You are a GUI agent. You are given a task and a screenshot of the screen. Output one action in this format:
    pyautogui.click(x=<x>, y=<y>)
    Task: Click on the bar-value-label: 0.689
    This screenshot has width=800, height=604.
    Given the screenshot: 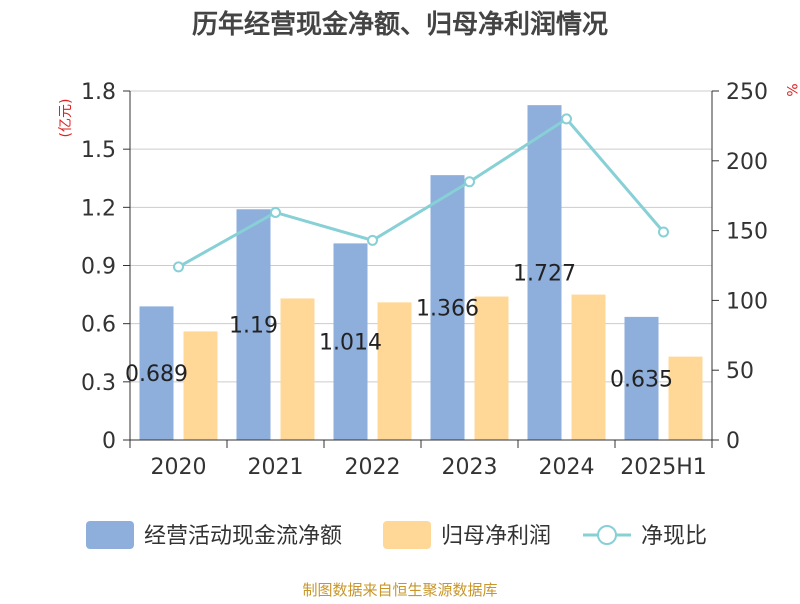 What is the action you would take?
    pyautogui.click(x=156, y=374)
    